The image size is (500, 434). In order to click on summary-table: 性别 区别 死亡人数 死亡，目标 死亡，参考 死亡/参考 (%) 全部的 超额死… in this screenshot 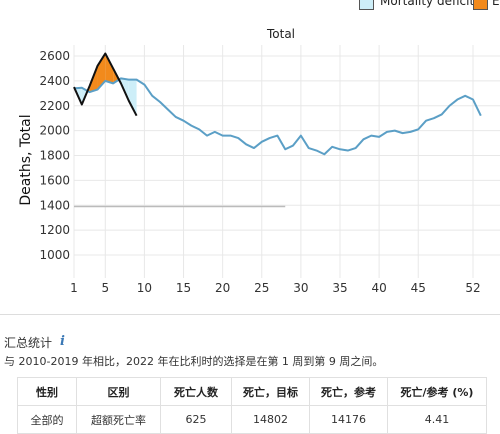, I will do `click(252, 405)`.